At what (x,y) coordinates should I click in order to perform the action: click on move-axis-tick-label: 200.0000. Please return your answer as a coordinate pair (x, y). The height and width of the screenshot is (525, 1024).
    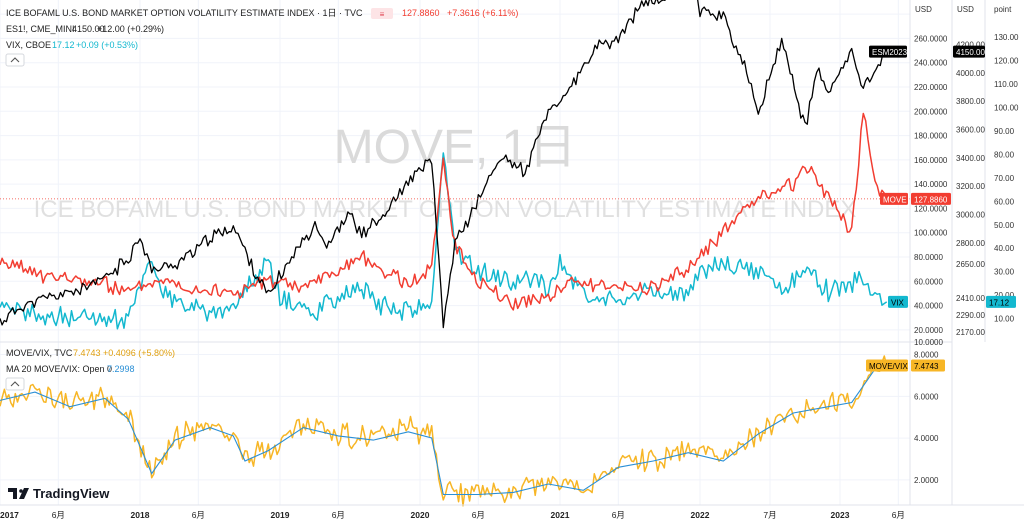
    Looking at the image, I should click on (931, 111).